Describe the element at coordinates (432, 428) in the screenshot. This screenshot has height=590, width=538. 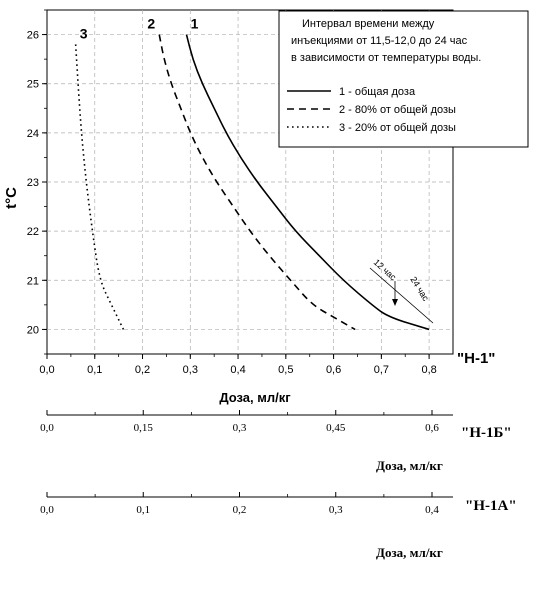
I see `secondary-tick-label: 0,6` at that location.